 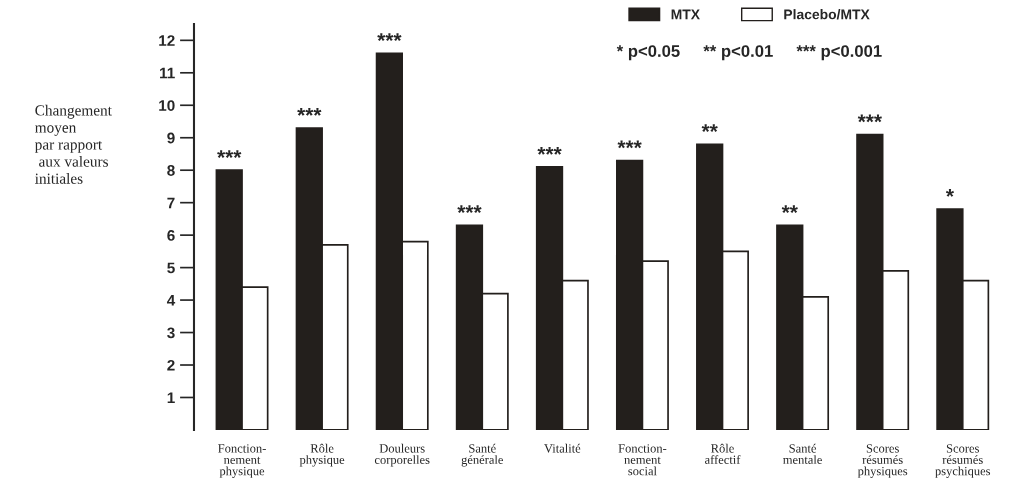 What do you see at coordinates (322, 455) in the screenshot?
I see `x-tick-label: Rôle physique` at bounding box center [322, 455].